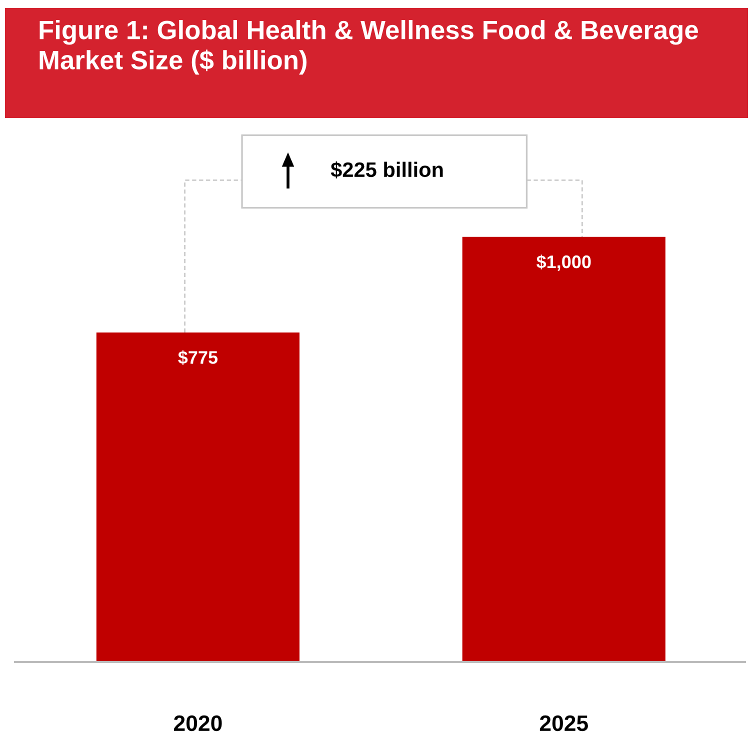 This screenshot has height=746, width=754. Describe the element at coordinates (564, 723) in the screenshot. I see `x-tick-label: 2025` at that location.